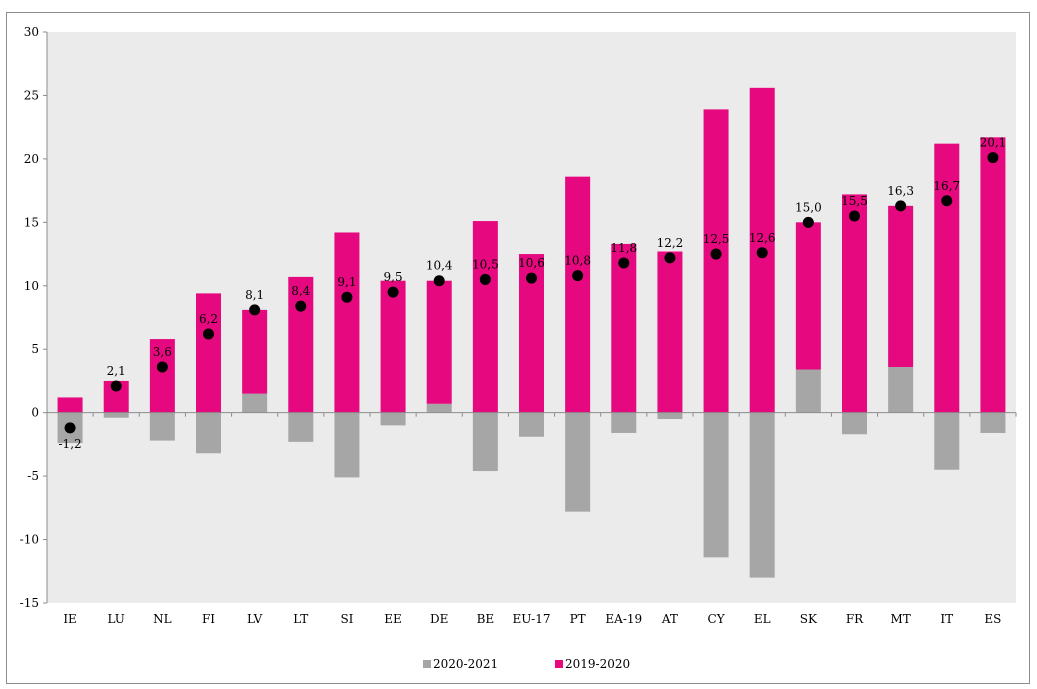 The height and width of the screenshot is (689, 1037). What do you see at coordinates (670, 243) in the screenshot?
I see `data-label: 12,2` at bounding box center [670, 243].